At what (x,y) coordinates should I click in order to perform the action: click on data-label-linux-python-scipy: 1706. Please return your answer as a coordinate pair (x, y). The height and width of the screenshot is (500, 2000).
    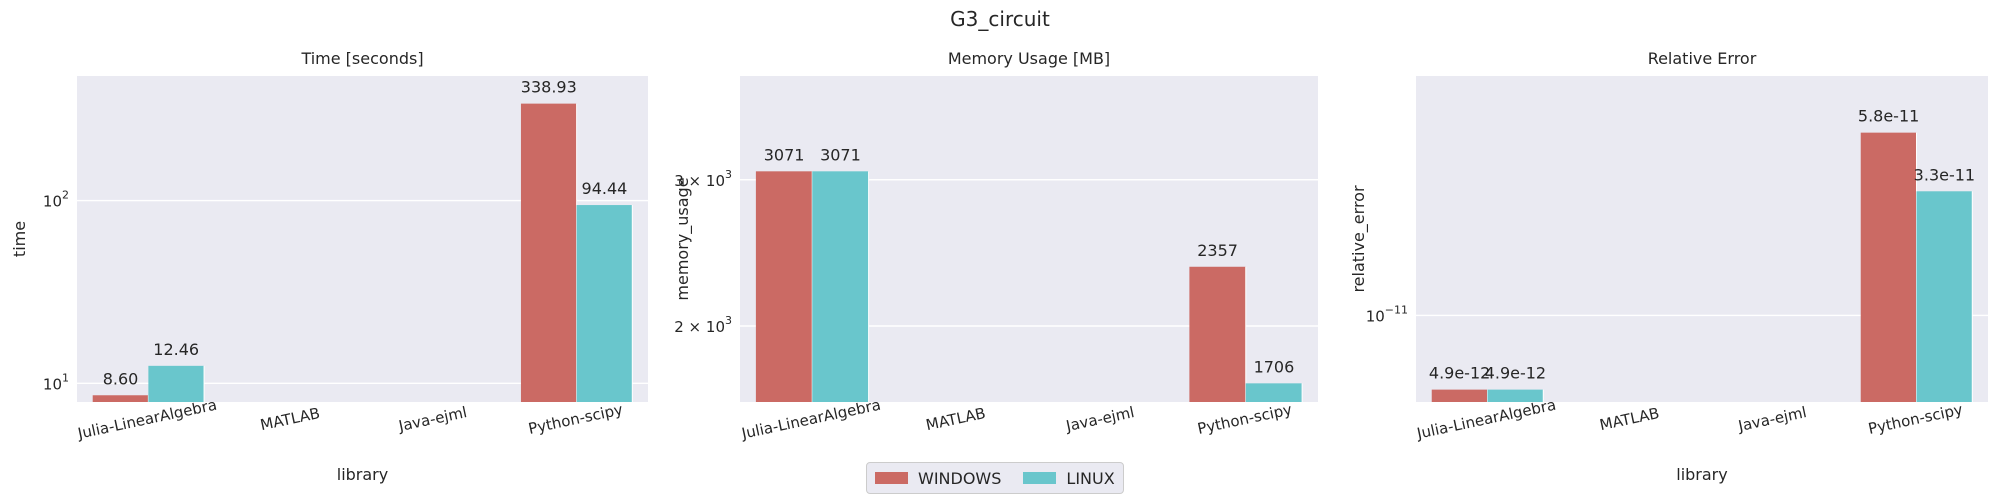
    Looking at the image, I should click on (1274, 366).